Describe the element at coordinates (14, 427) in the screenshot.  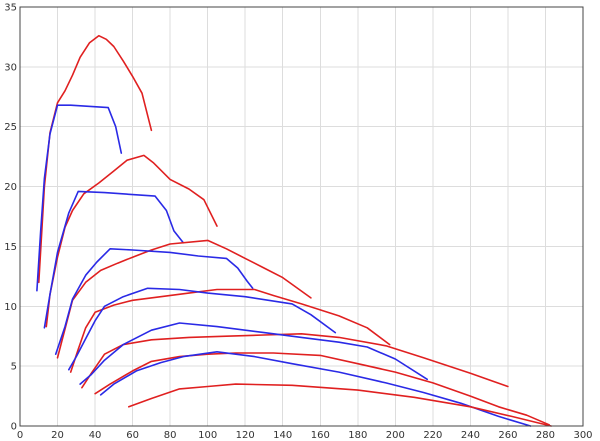
I see `y-tick-label-0: 0` at that location.